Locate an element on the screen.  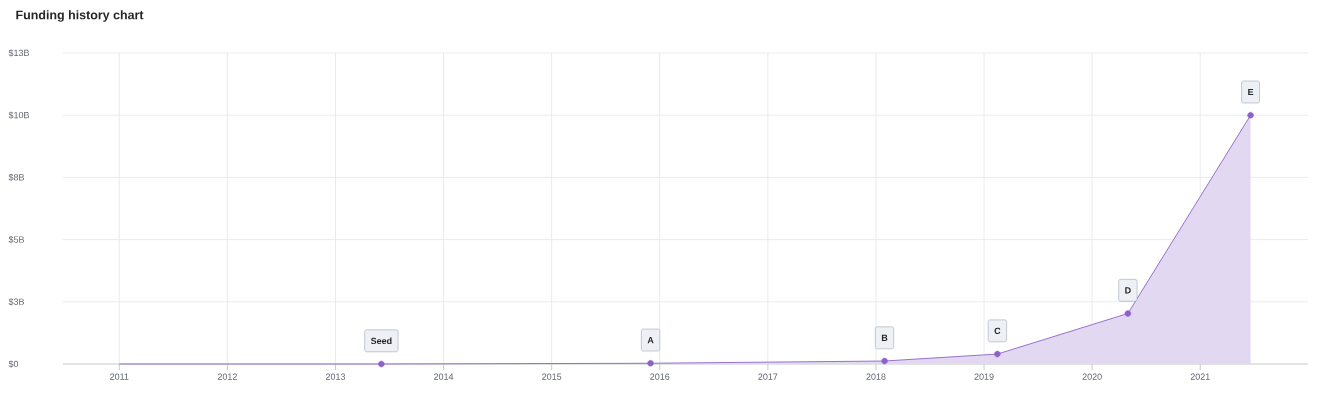
annotation: Seed is located at coordinates (381, 341).